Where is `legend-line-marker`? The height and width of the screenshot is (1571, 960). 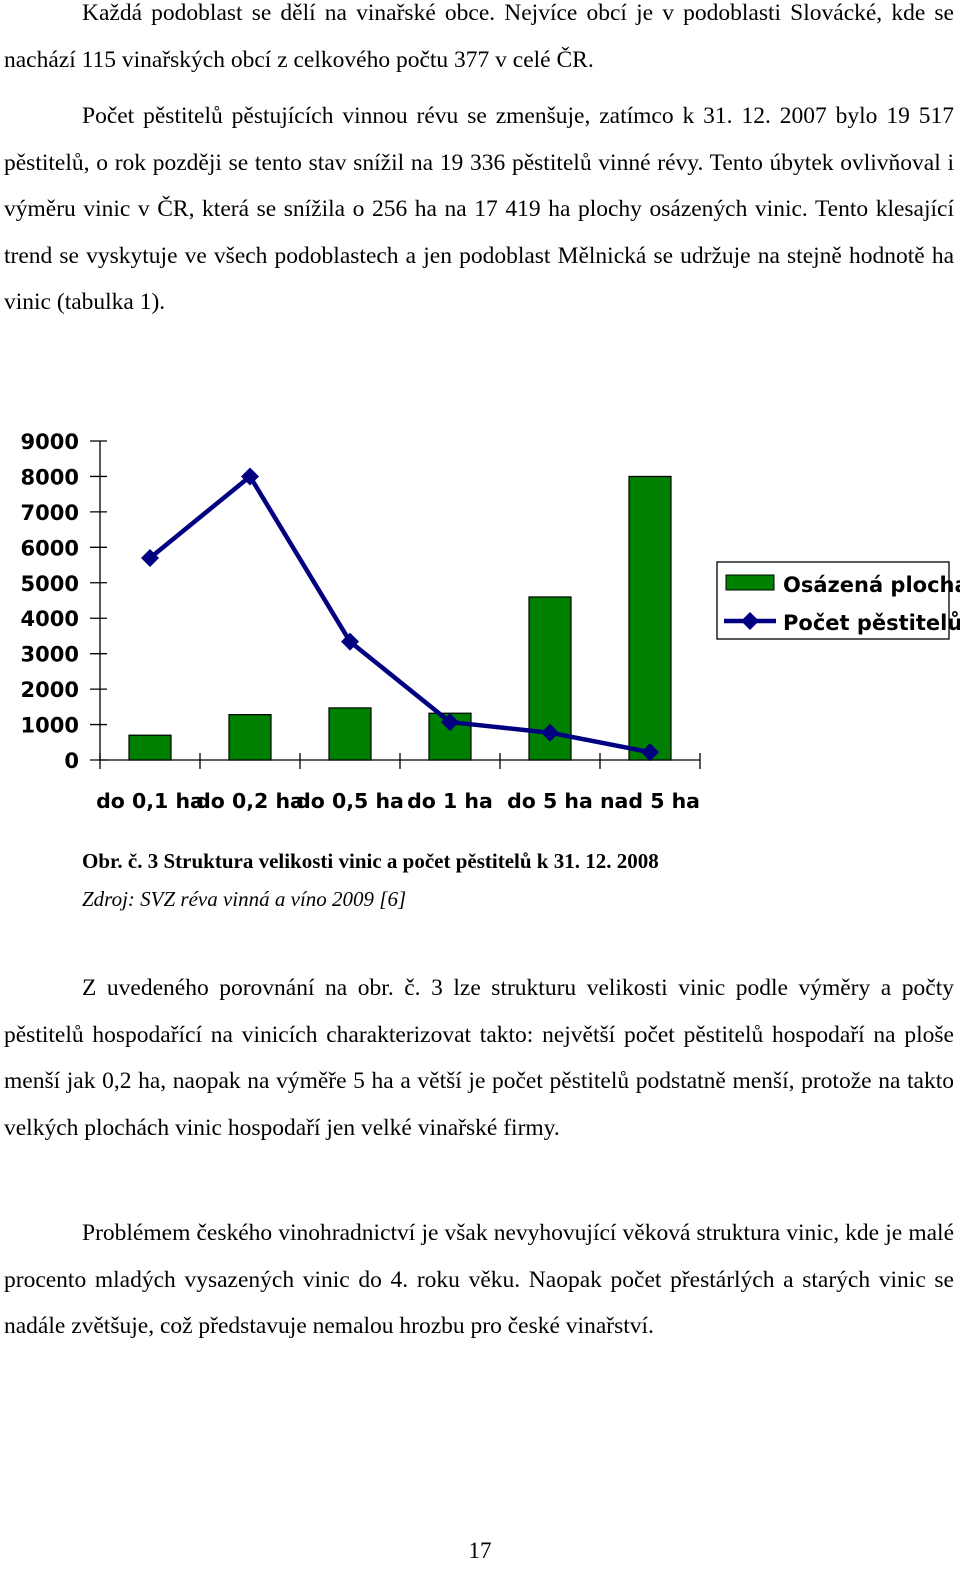
legend-line-marker is located at coordinates (750, 621).